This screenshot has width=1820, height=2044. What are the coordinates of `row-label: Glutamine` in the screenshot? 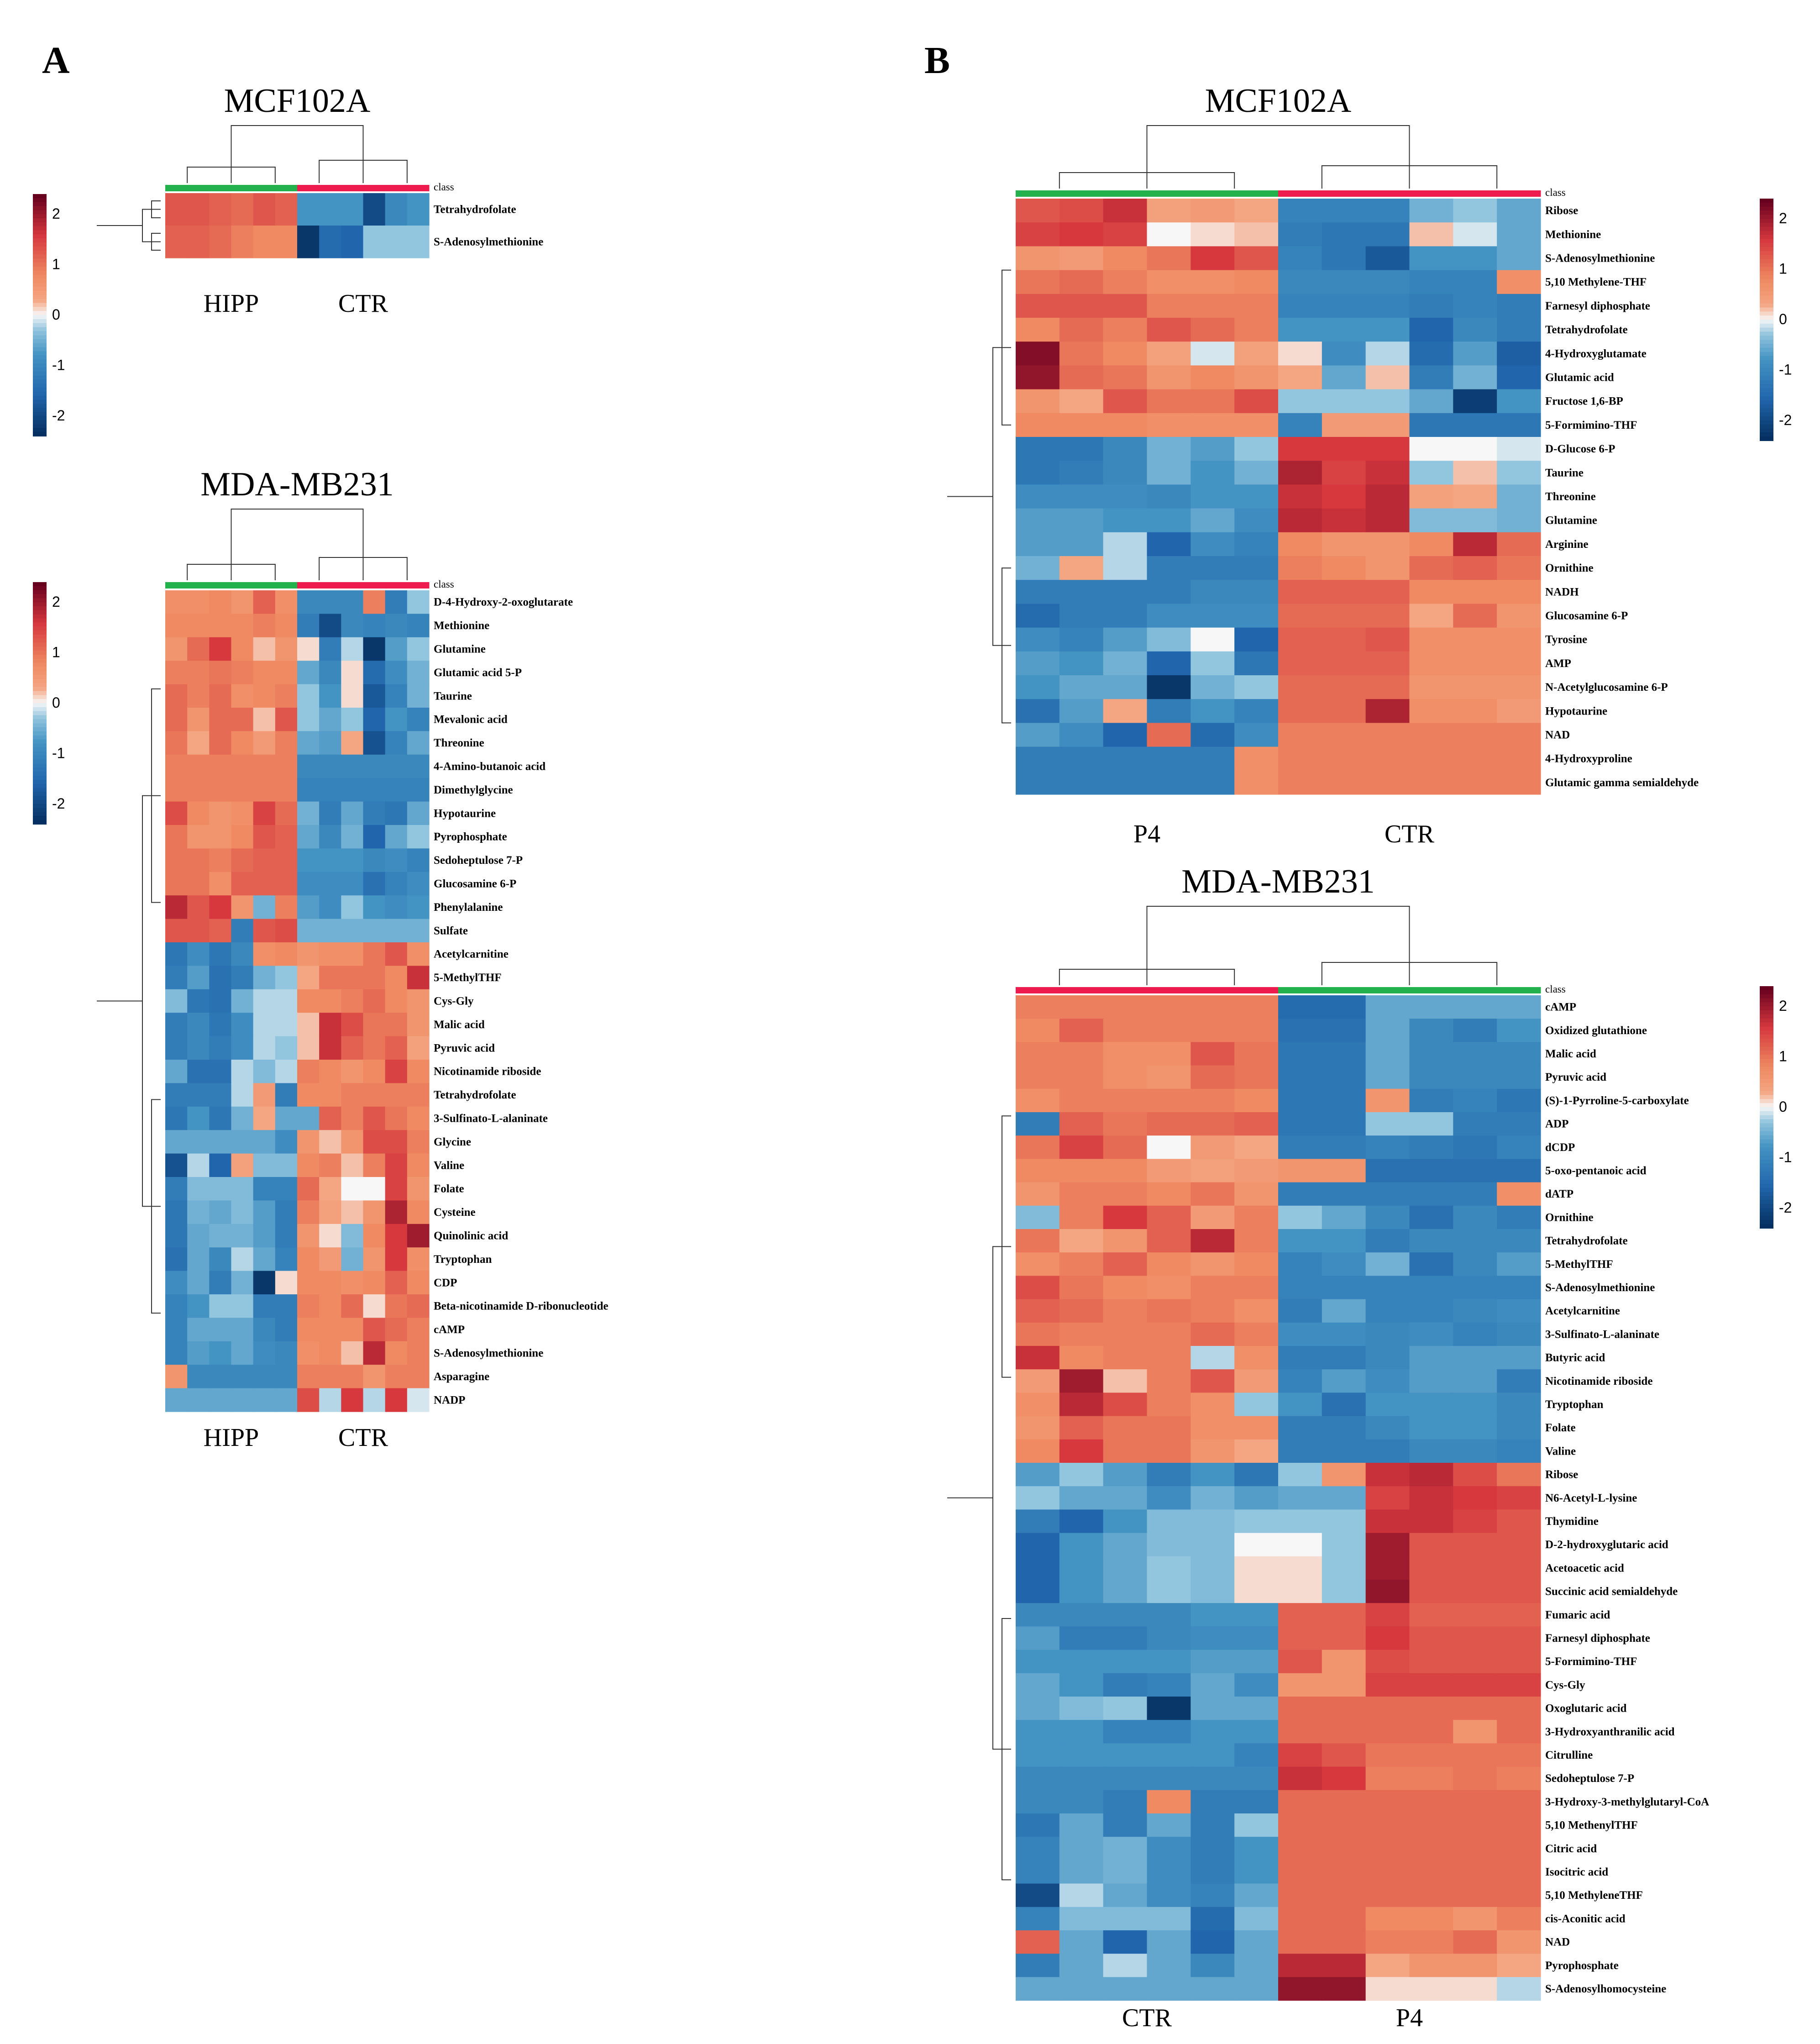 It's located at (1571, 521).